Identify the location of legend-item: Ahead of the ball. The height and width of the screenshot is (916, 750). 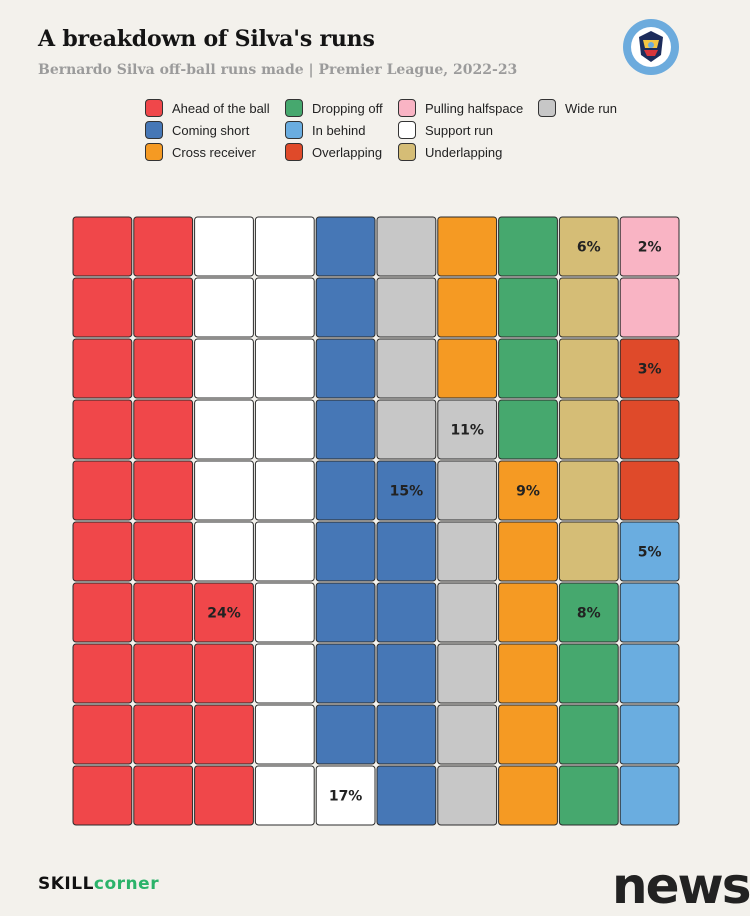
(207, 108).